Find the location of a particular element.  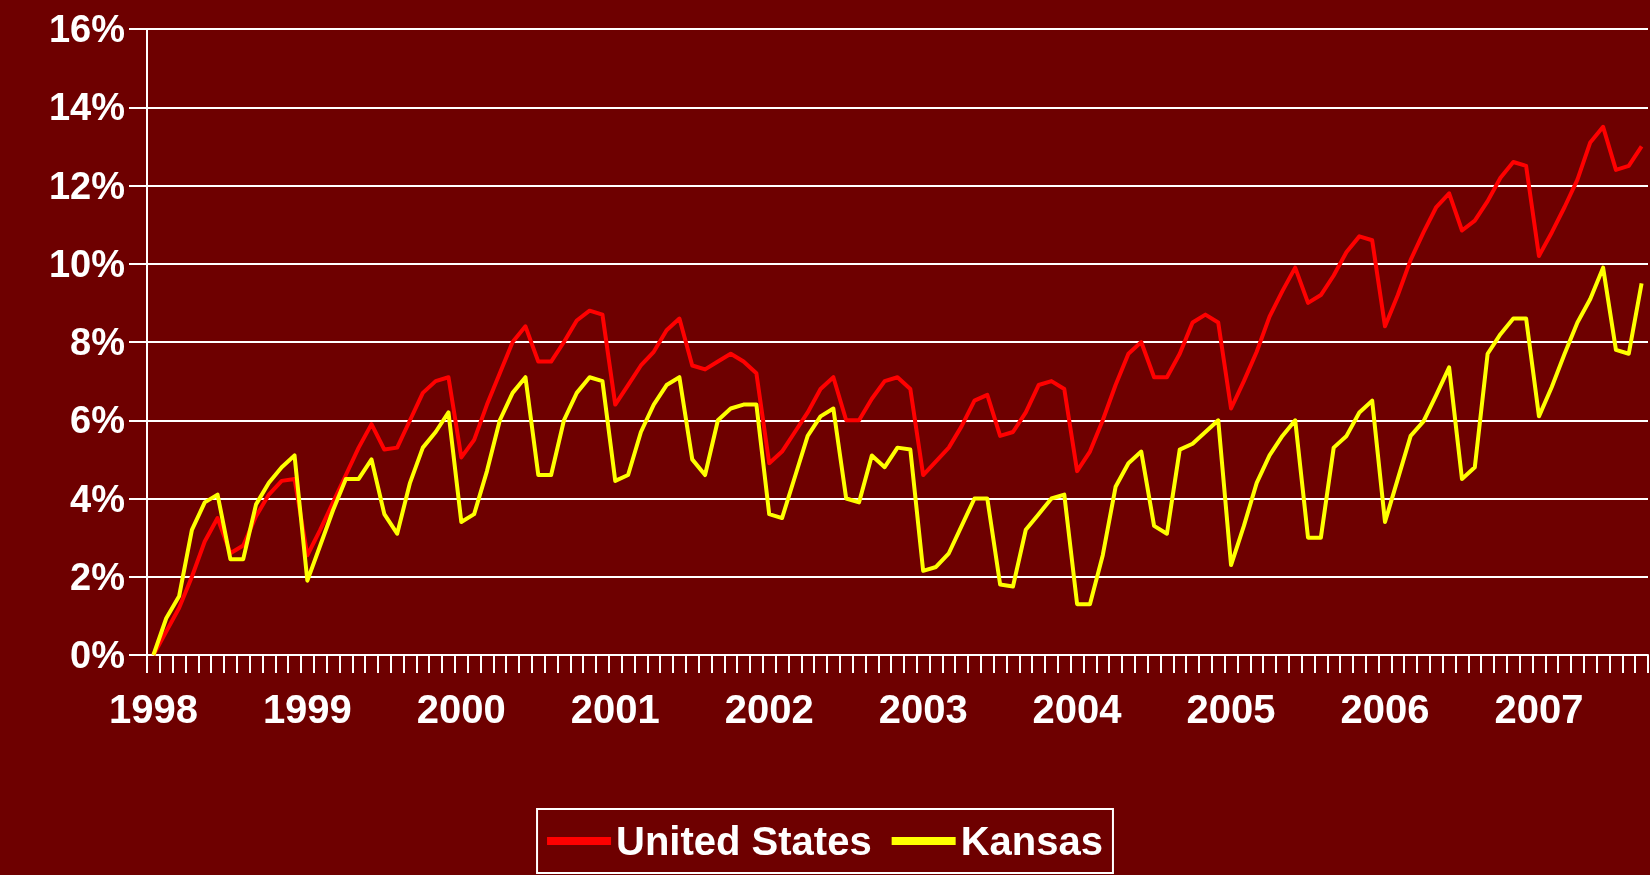

y-tick-label: 14% is located at coordinates (86, 107).